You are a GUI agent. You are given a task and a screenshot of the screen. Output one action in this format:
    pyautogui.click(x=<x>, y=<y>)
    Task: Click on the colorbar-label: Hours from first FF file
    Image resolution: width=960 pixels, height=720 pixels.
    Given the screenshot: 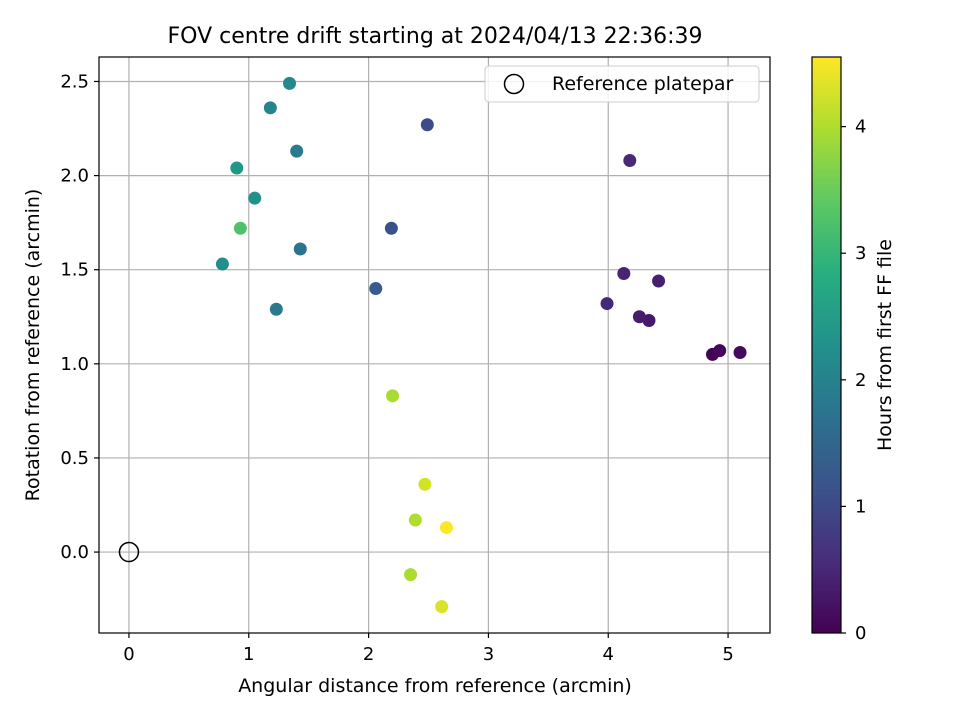 What is the action you would take?
    pyautogui.click(x=885, y=345)
    